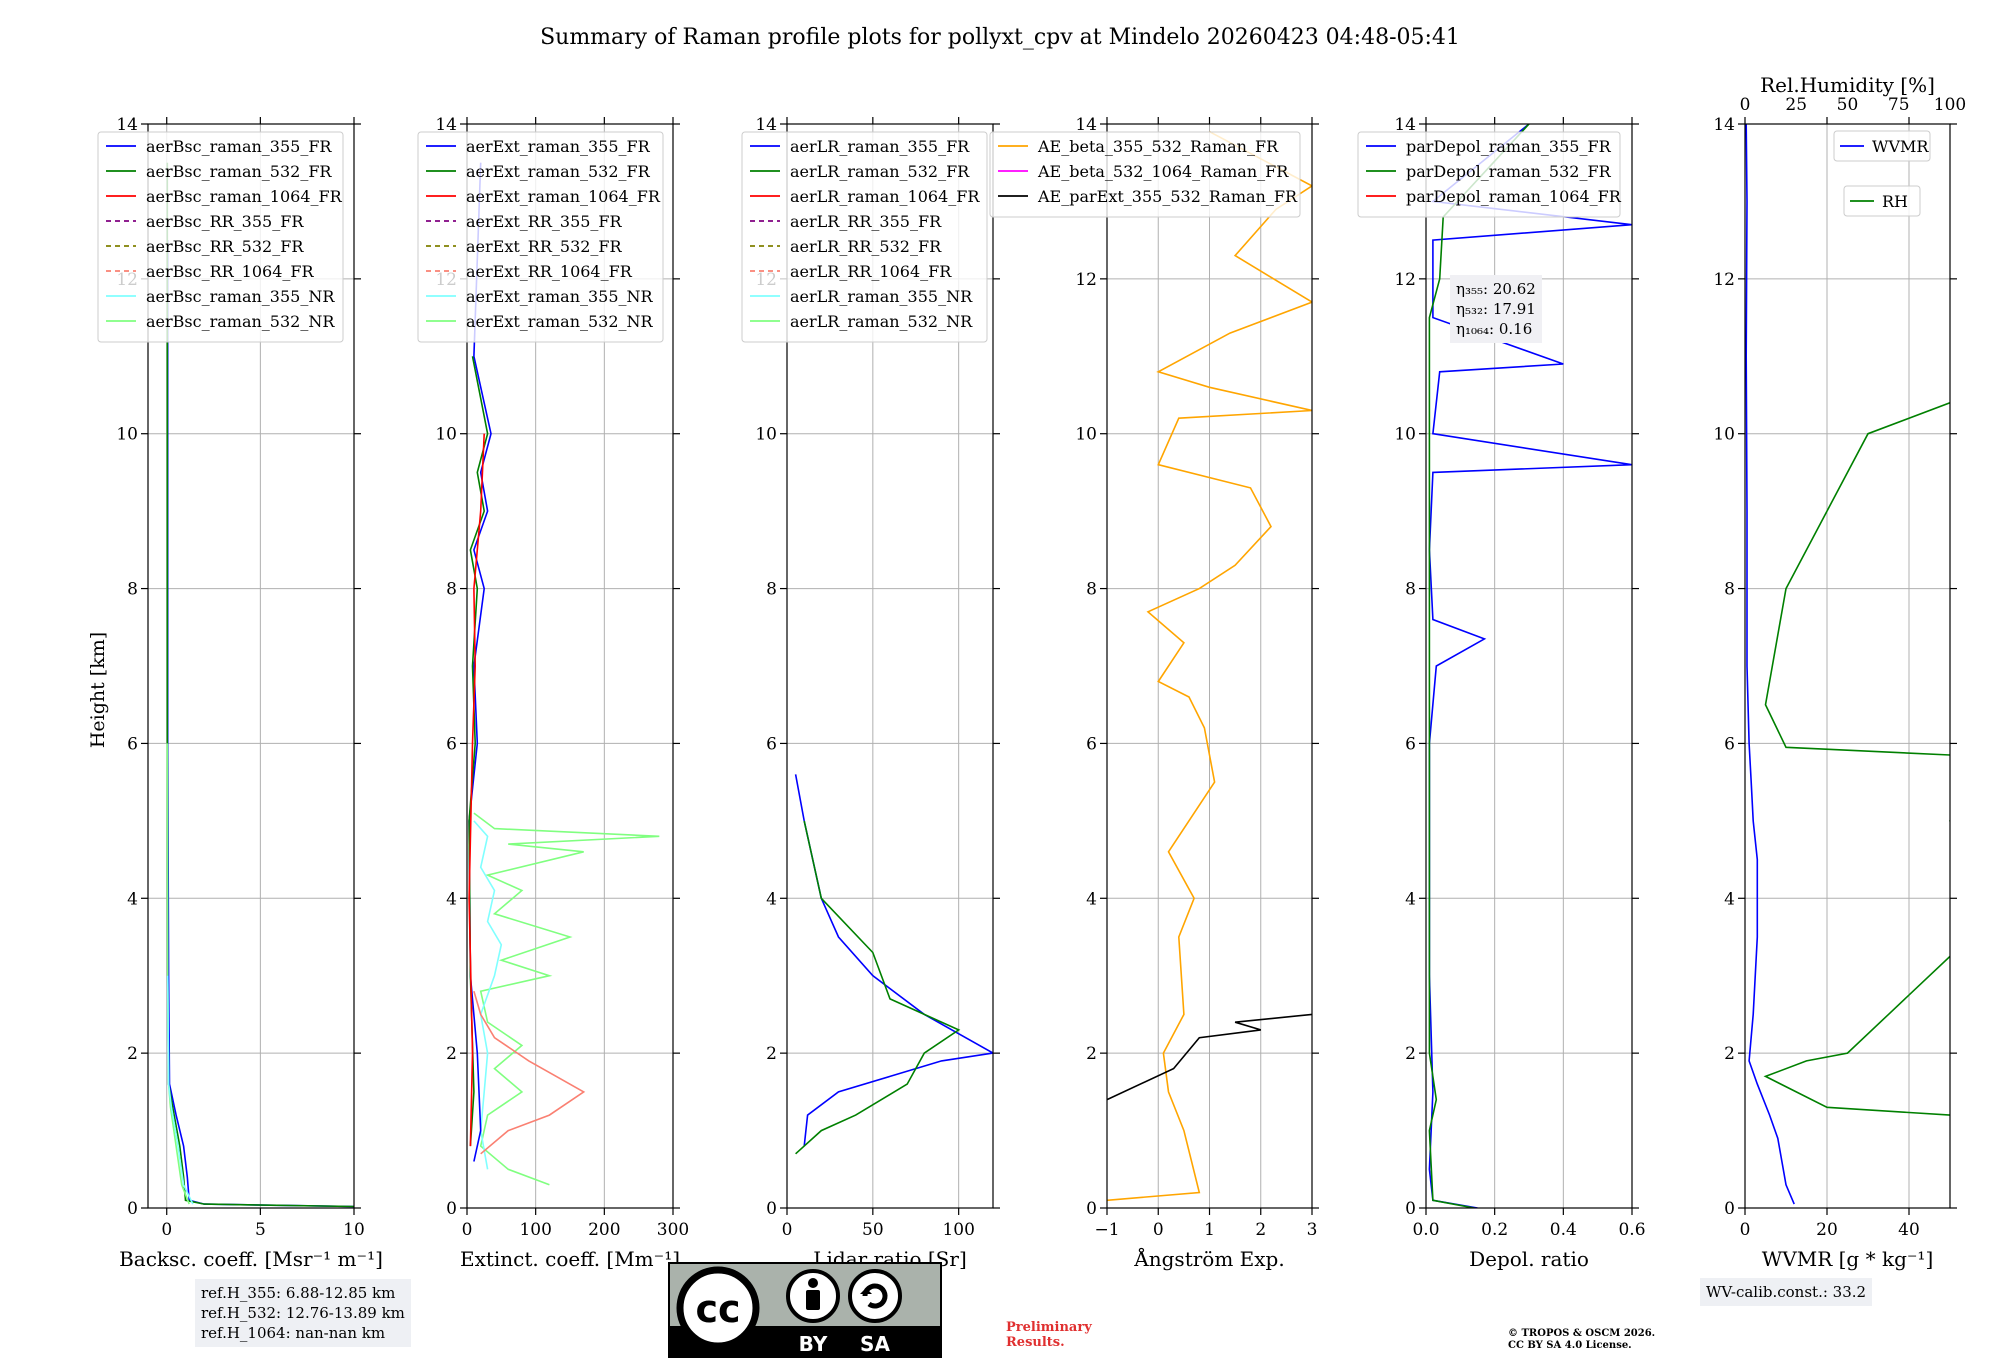 The width and height of the screenshot is (2000, 1360). Describe the element at coordinates (1209, 666) in the screenshot. I see `series-line-AE_beta_355_532_Raman_FR` at that location.